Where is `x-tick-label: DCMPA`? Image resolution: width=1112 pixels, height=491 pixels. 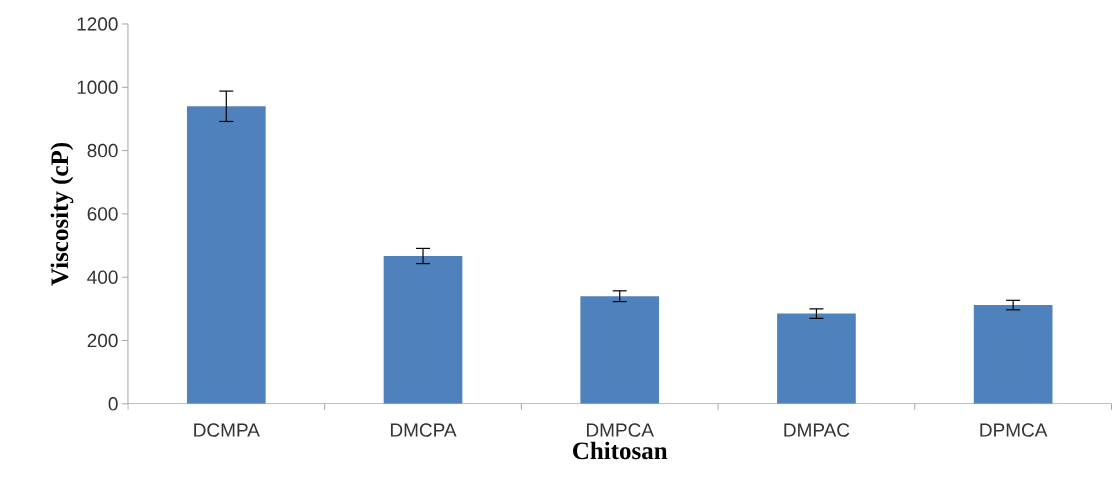 x-tick-label: DCMPA is located at coordinates (227, 430).